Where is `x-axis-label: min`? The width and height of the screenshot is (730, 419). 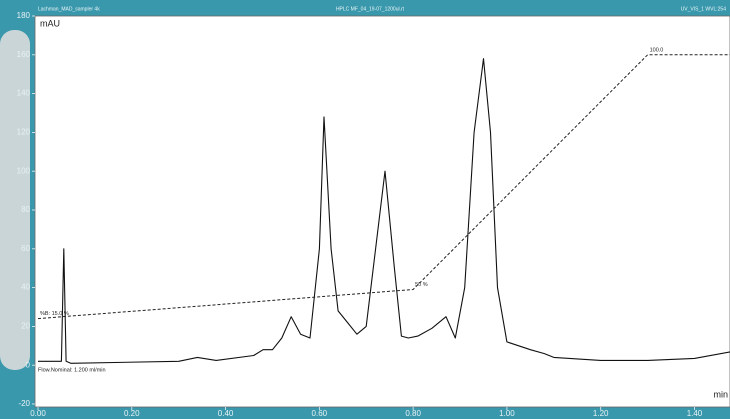 x-axis-label: min is located at coordinates (720, 394).